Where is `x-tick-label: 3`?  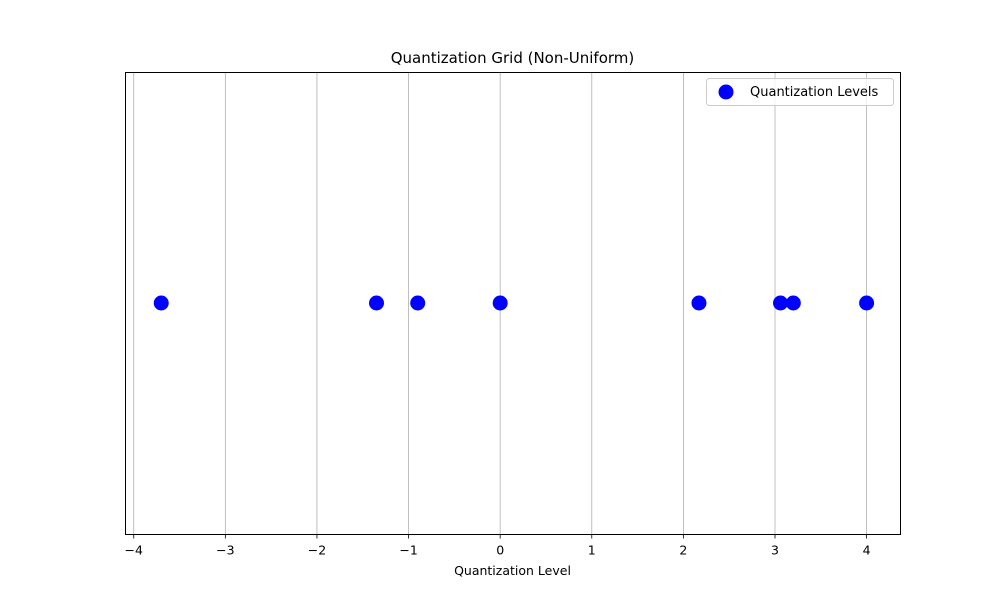
x-tick-label: 3 is located at coordinates (775, 550).